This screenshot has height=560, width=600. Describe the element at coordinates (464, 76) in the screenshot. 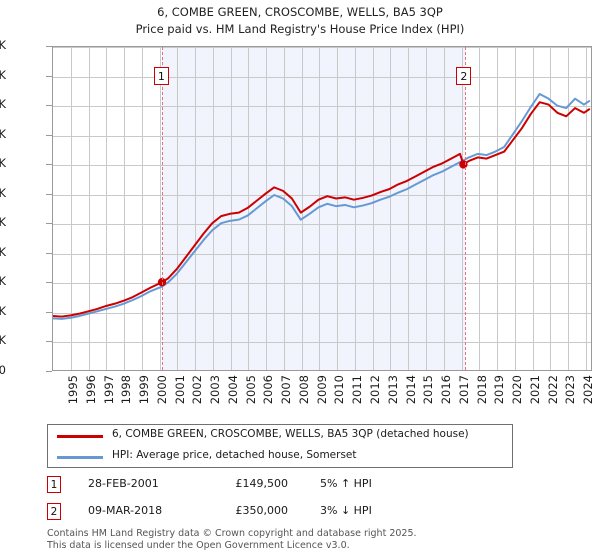

I see `chart-callout-badge-2: 2` at that location.